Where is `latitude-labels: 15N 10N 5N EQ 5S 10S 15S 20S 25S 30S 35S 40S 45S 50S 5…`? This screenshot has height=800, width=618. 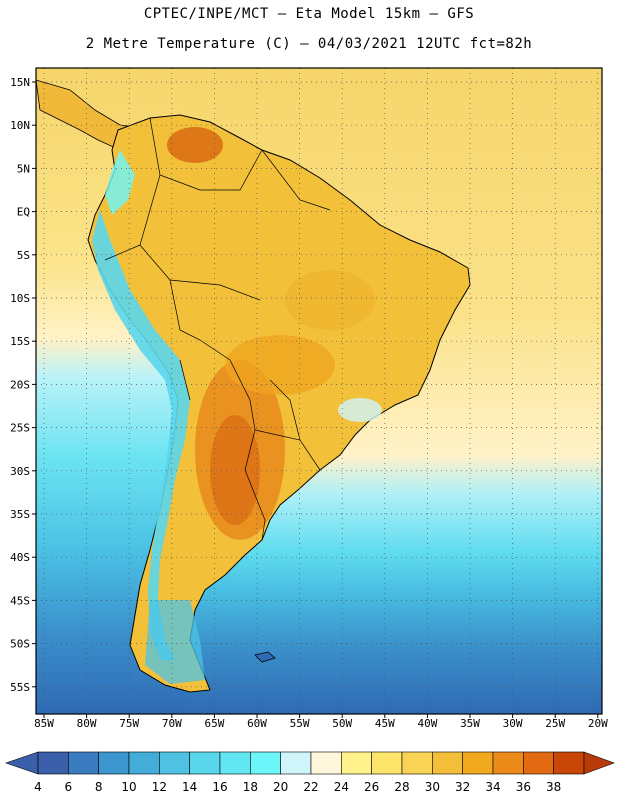
latitude-labels: 15N 10N 5N EQ 5S 10S 15S 20S 25S 30S 35S 40S 45S 50S 5… is located at coordinates (23, 385).